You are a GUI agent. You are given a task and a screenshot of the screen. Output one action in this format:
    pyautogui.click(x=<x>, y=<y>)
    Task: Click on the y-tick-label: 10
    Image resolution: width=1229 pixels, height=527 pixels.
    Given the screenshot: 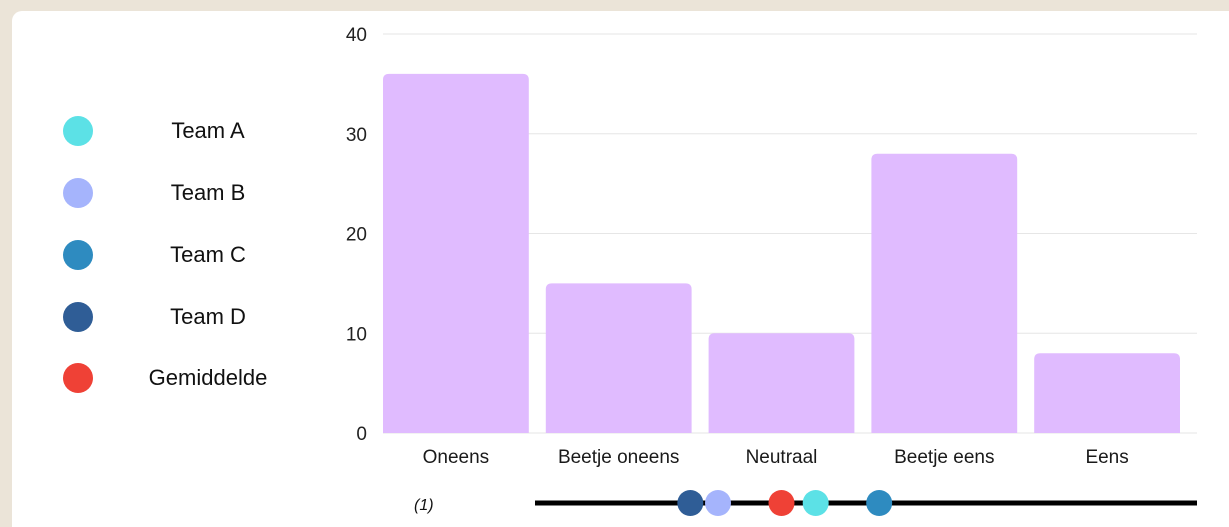 What is the action you would take?
    pyautogui.click(x=356, y=334)
    